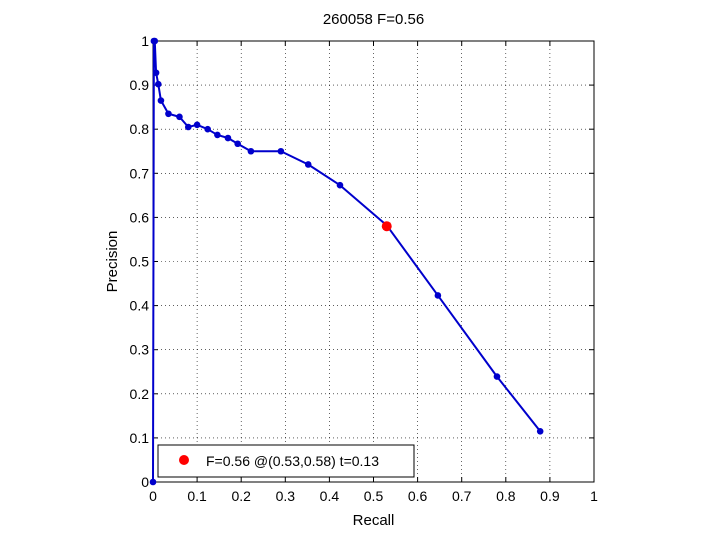 This screenshot has width=720, height=540. Describe the element at coordinates (140, 85) in the screenshot. I see `y-tick-label: 0.9` at that location.